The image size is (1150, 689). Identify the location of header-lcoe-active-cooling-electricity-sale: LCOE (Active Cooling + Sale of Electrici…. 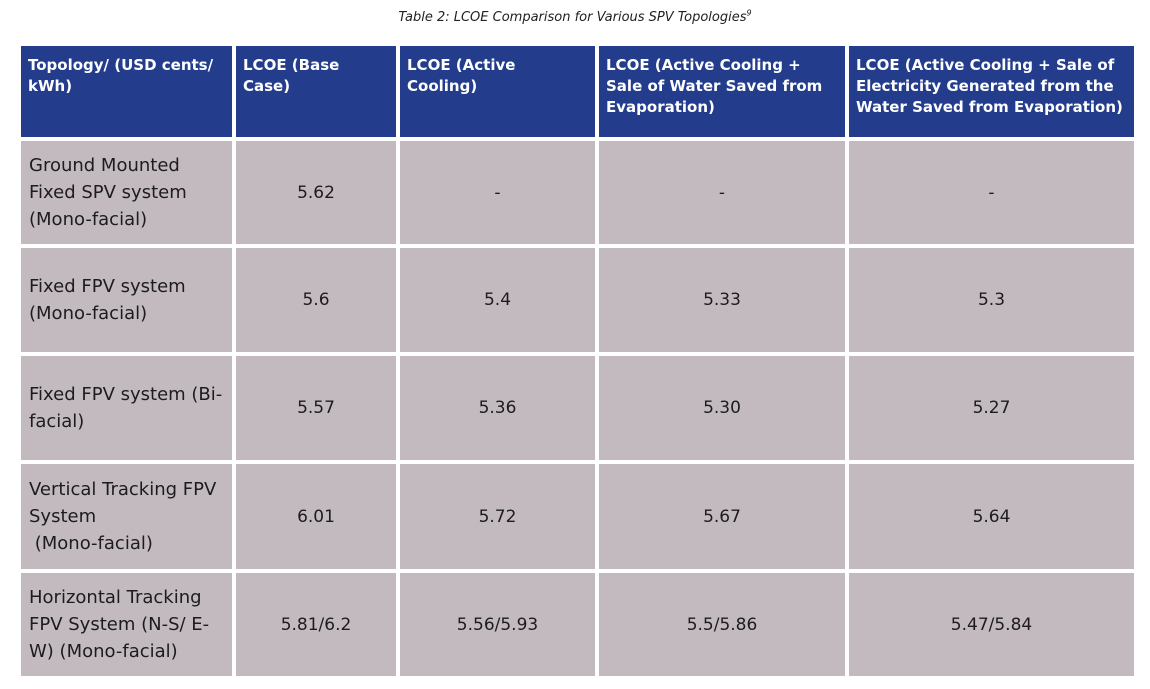
(991, 91).